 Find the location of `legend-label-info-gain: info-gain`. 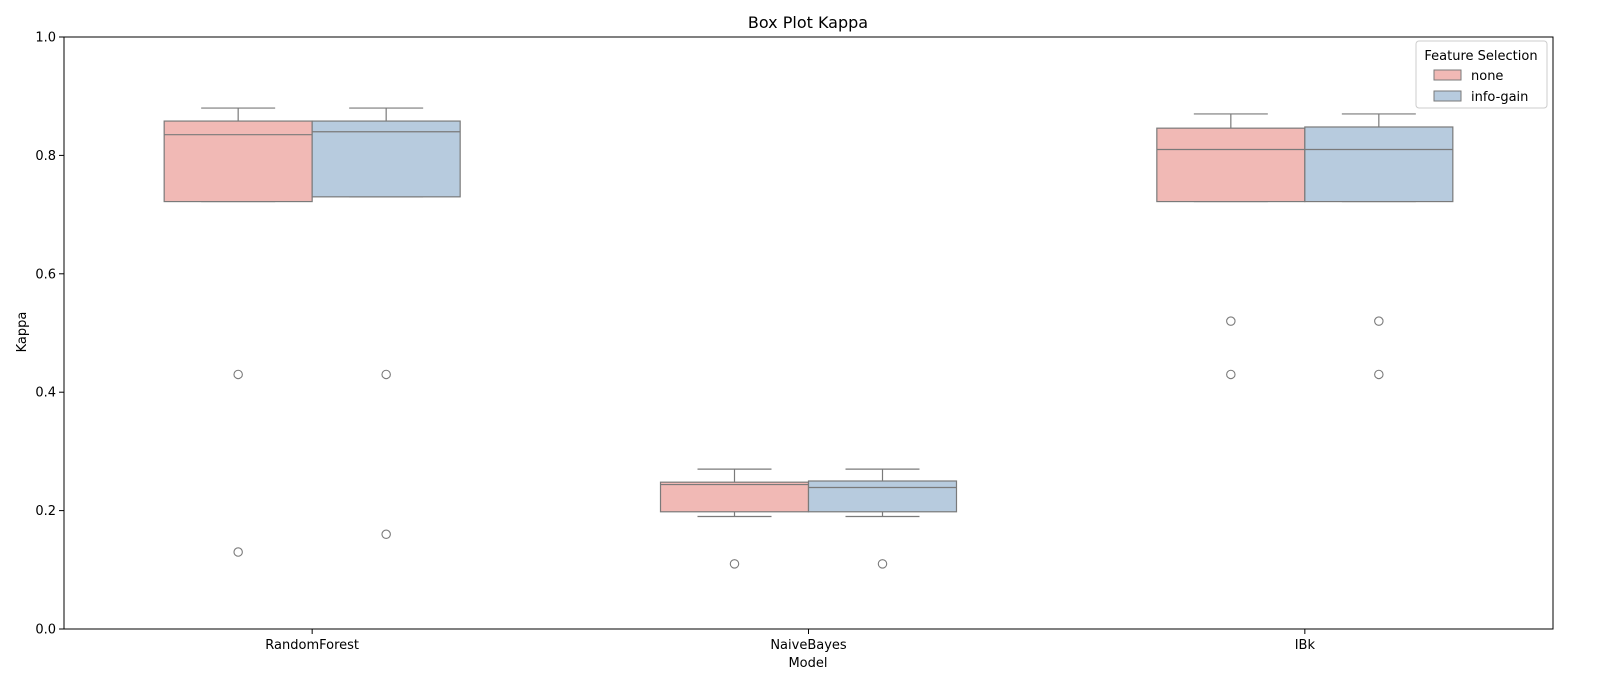

legend-label-info-gain: info-gain is located at coordinates (1499, 97).